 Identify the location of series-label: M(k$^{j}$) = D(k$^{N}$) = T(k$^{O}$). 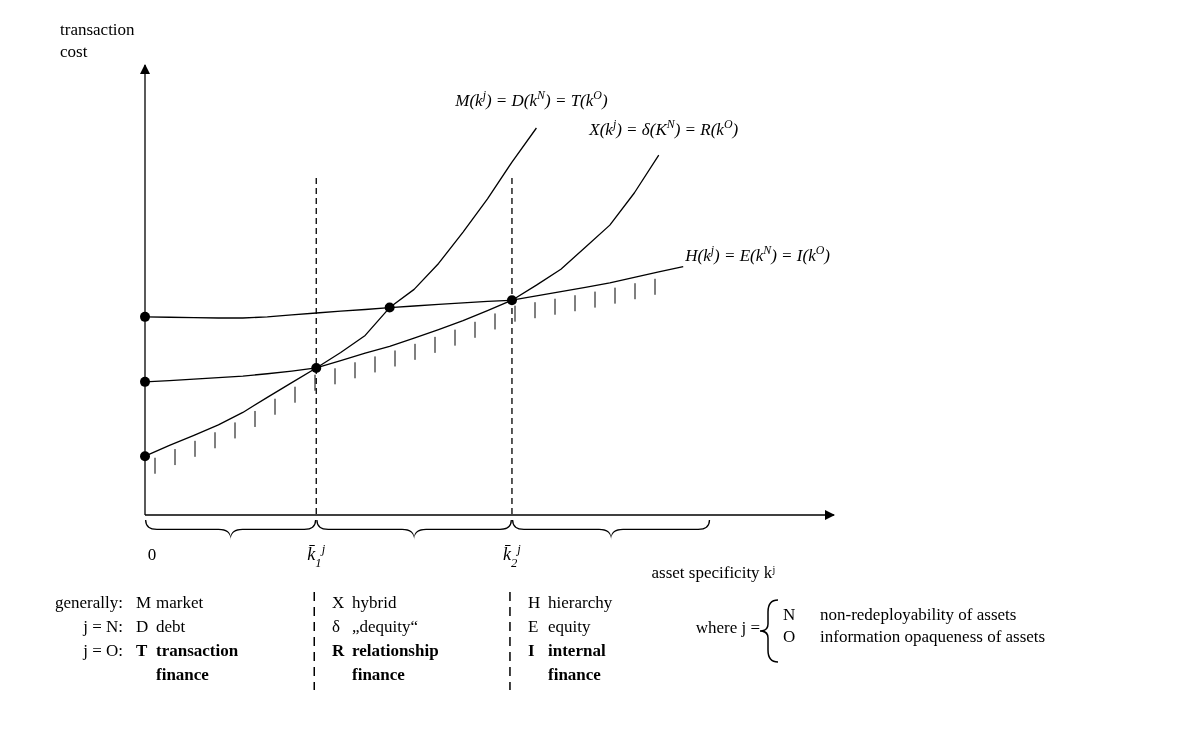
(531, 99).